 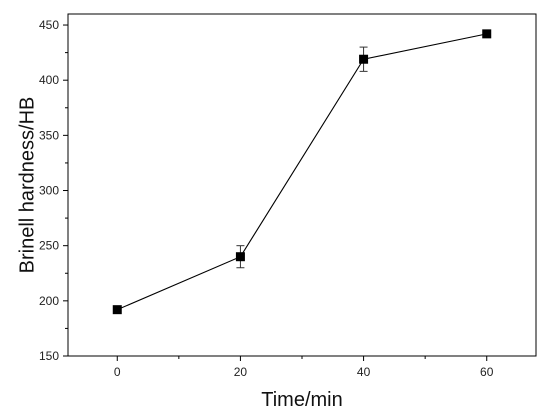 I want to click on y-tick-label: 450, so click(x=49, y=25).